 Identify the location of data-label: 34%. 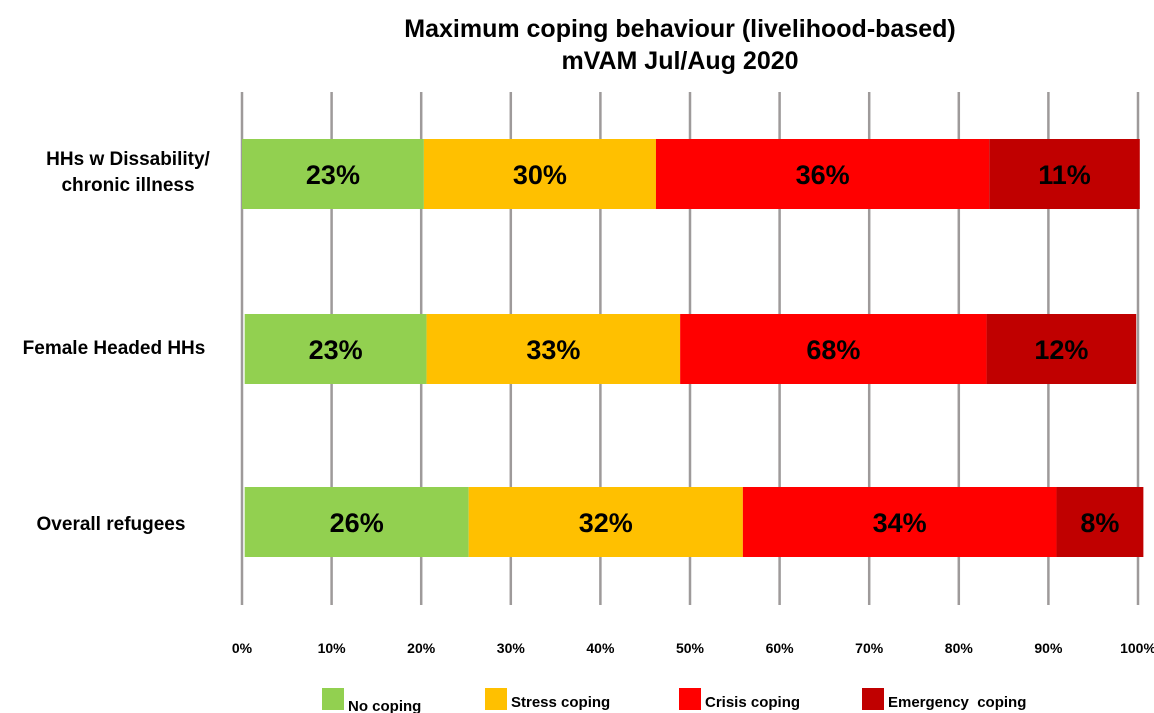
(900, 523).